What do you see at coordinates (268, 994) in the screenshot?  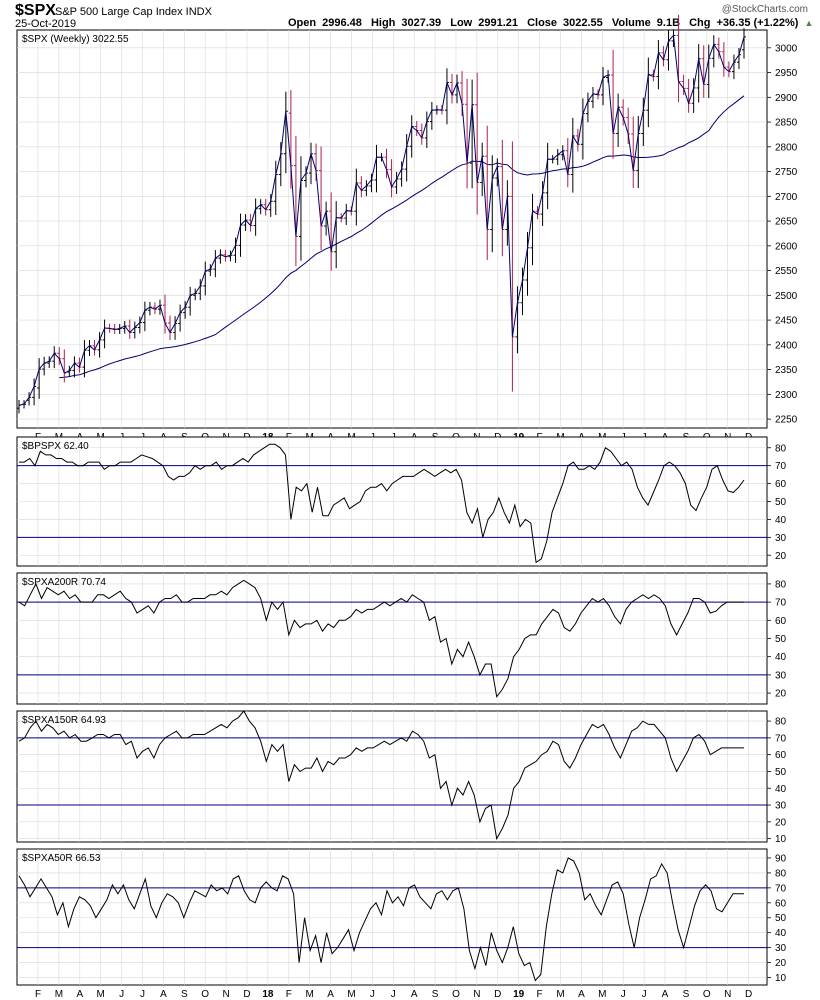 I see `x-tick-label: 18` at bounding box center [268, 994].